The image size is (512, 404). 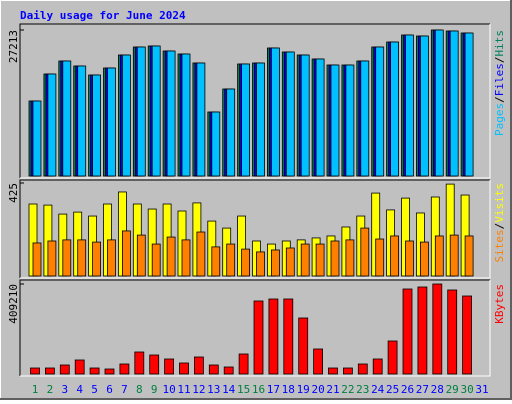 What do you see at coordinates (50, 389) in the screenshot?
I see `x-tick-label: 2` at bounding box center [50, 389].